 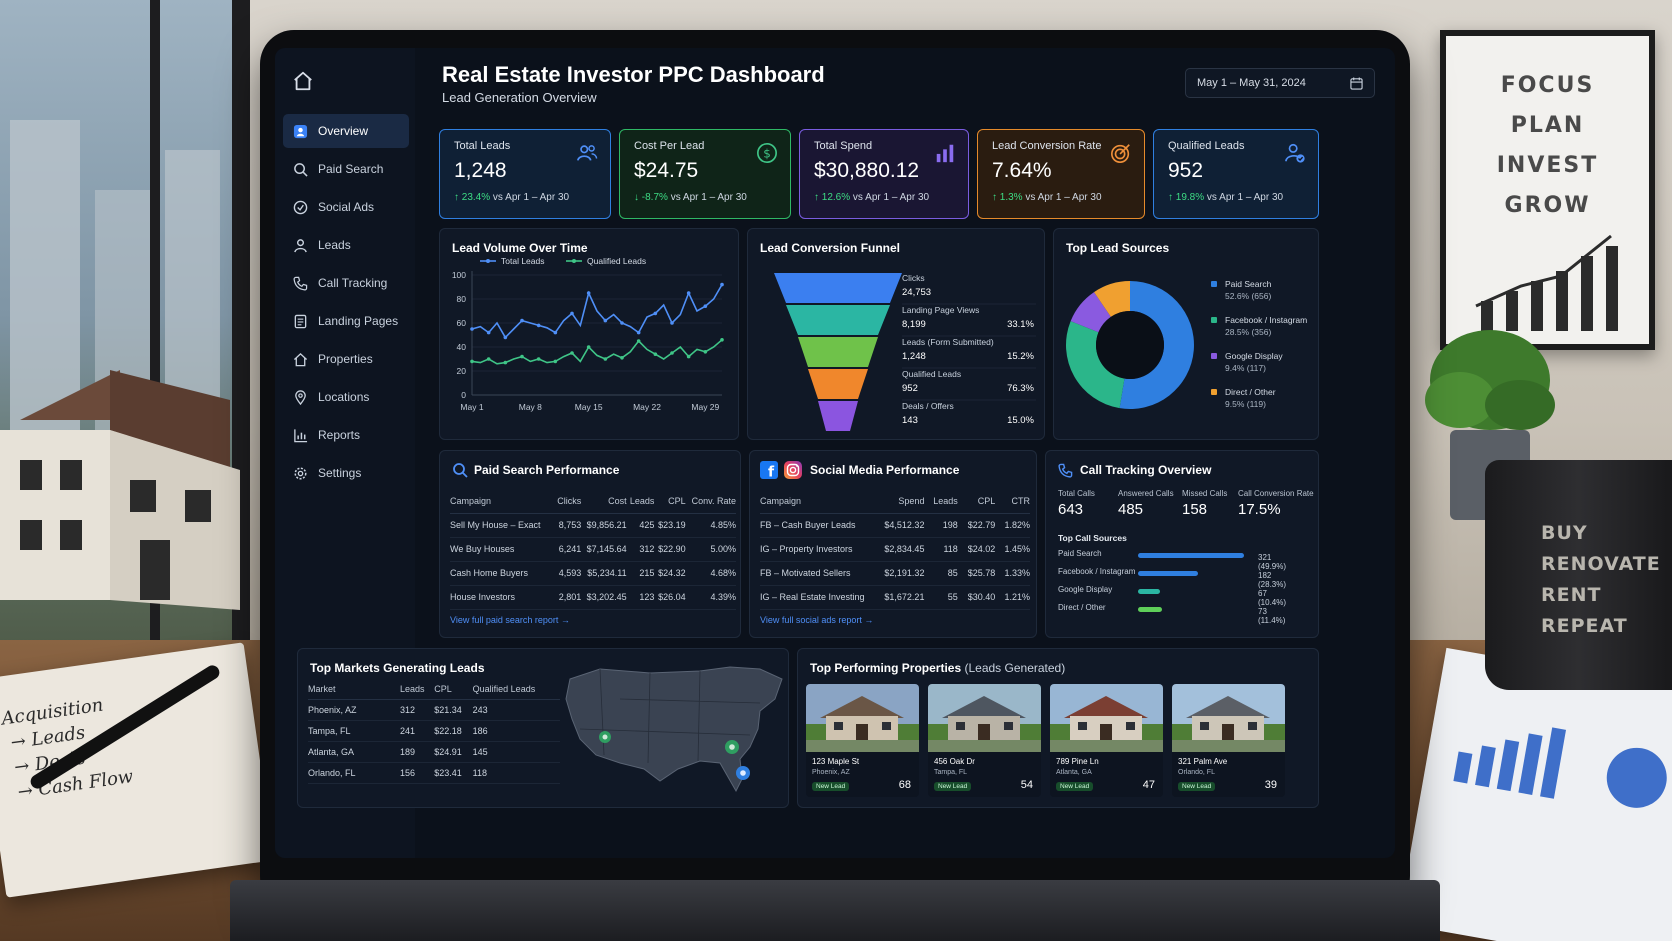 I want to click on sidebar-item-label: Locations, so click(x=344, y=397).